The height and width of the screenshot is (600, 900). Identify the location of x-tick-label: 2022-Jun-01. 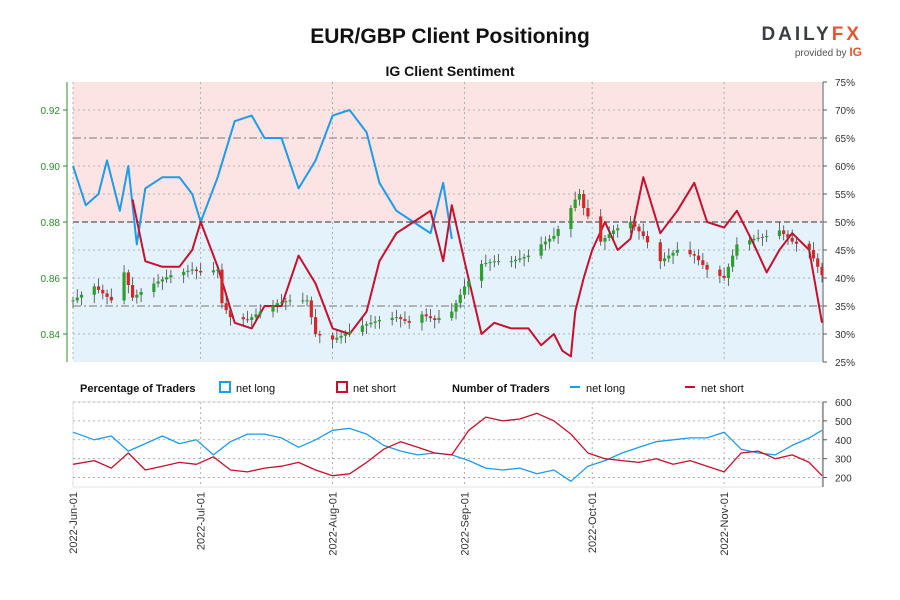
(74, 523).